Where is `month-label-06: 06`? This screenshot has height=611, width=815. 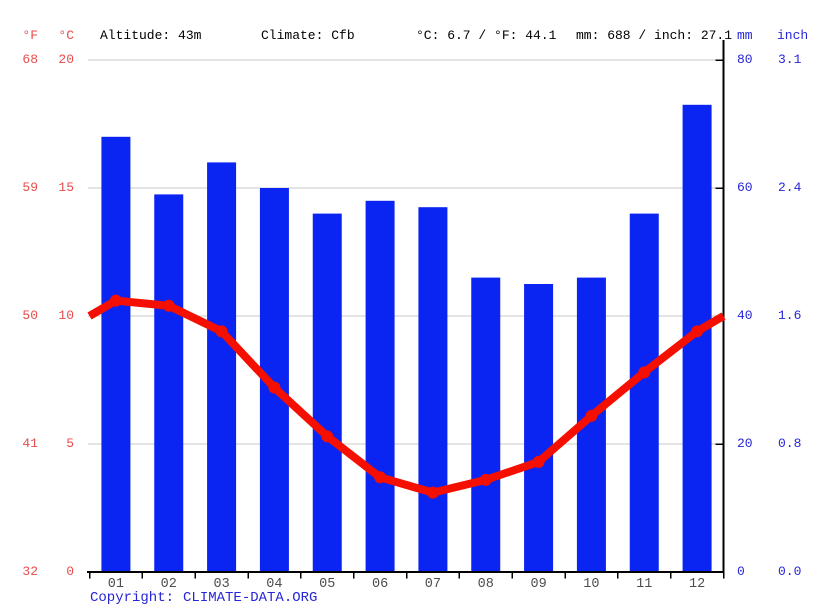
month-label-06: 06 is located at coordinates (380, 584).